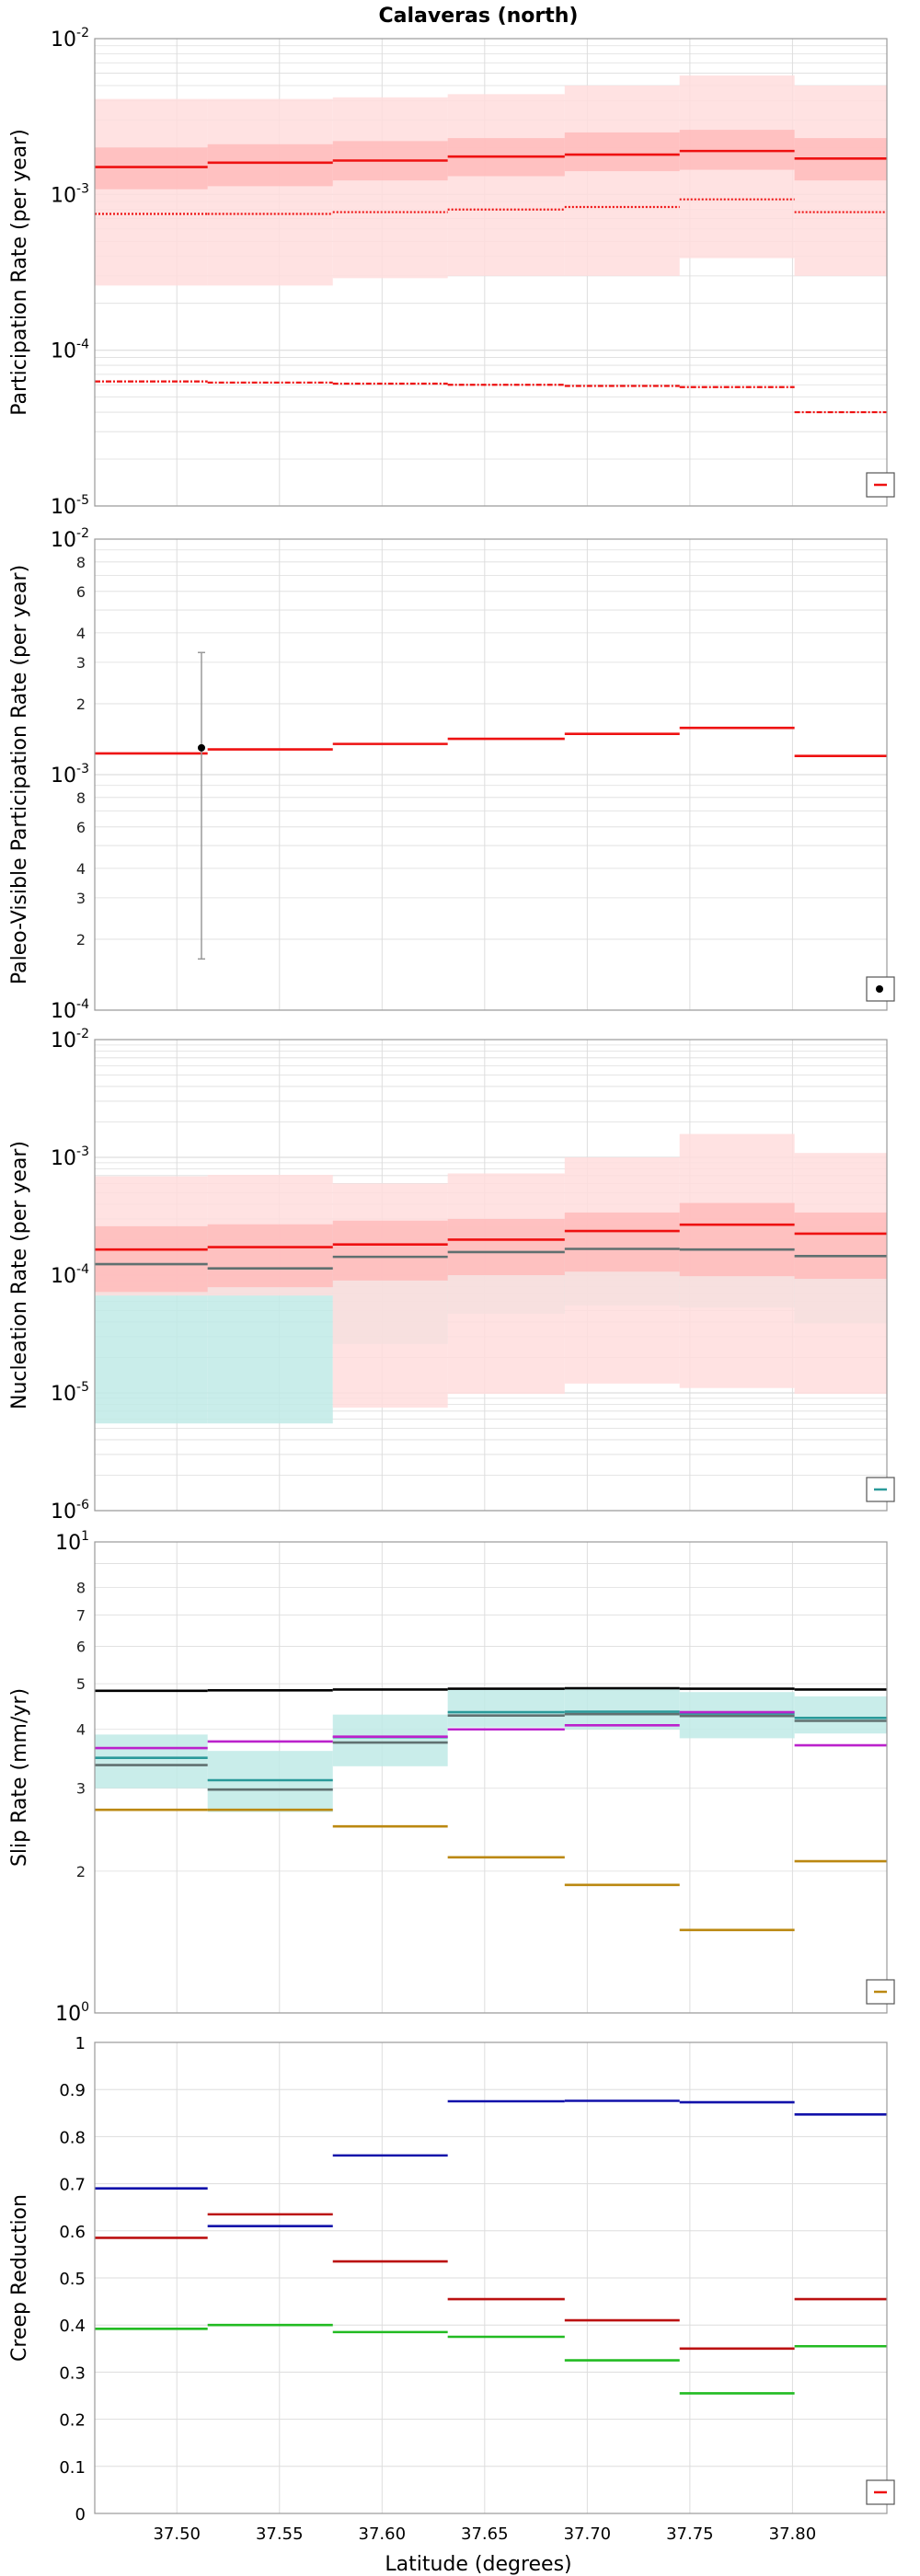 This screenshot has width=920, height=2576. I want to click on y-tick-label: 0.8, so click(72, 2137).